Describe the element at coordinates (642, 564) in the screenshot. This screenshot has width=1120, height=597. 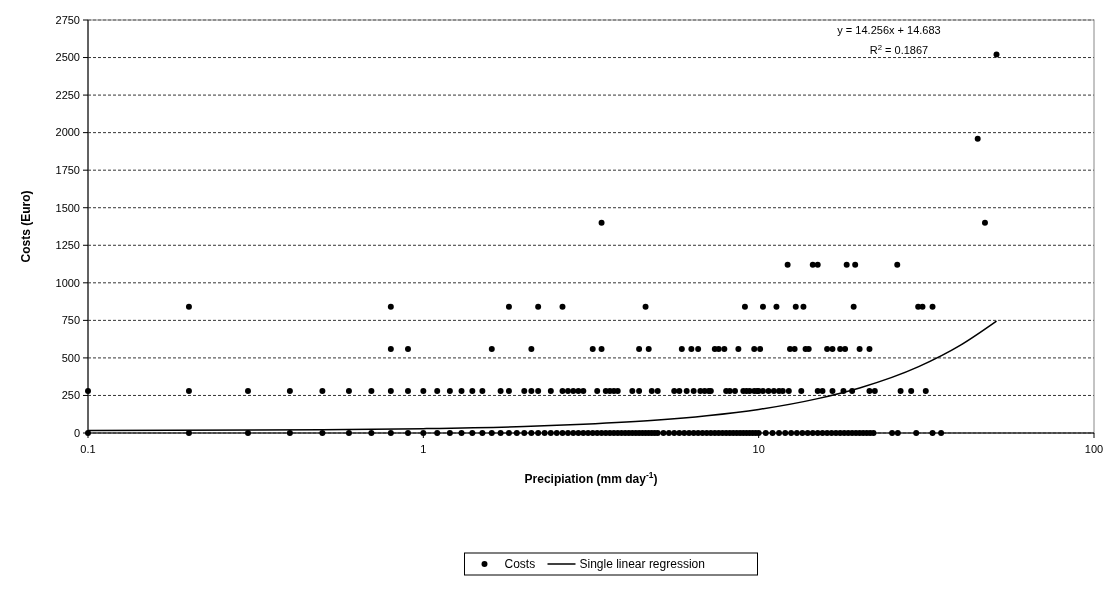
I see `legend-label: Single linear regression` at that location.